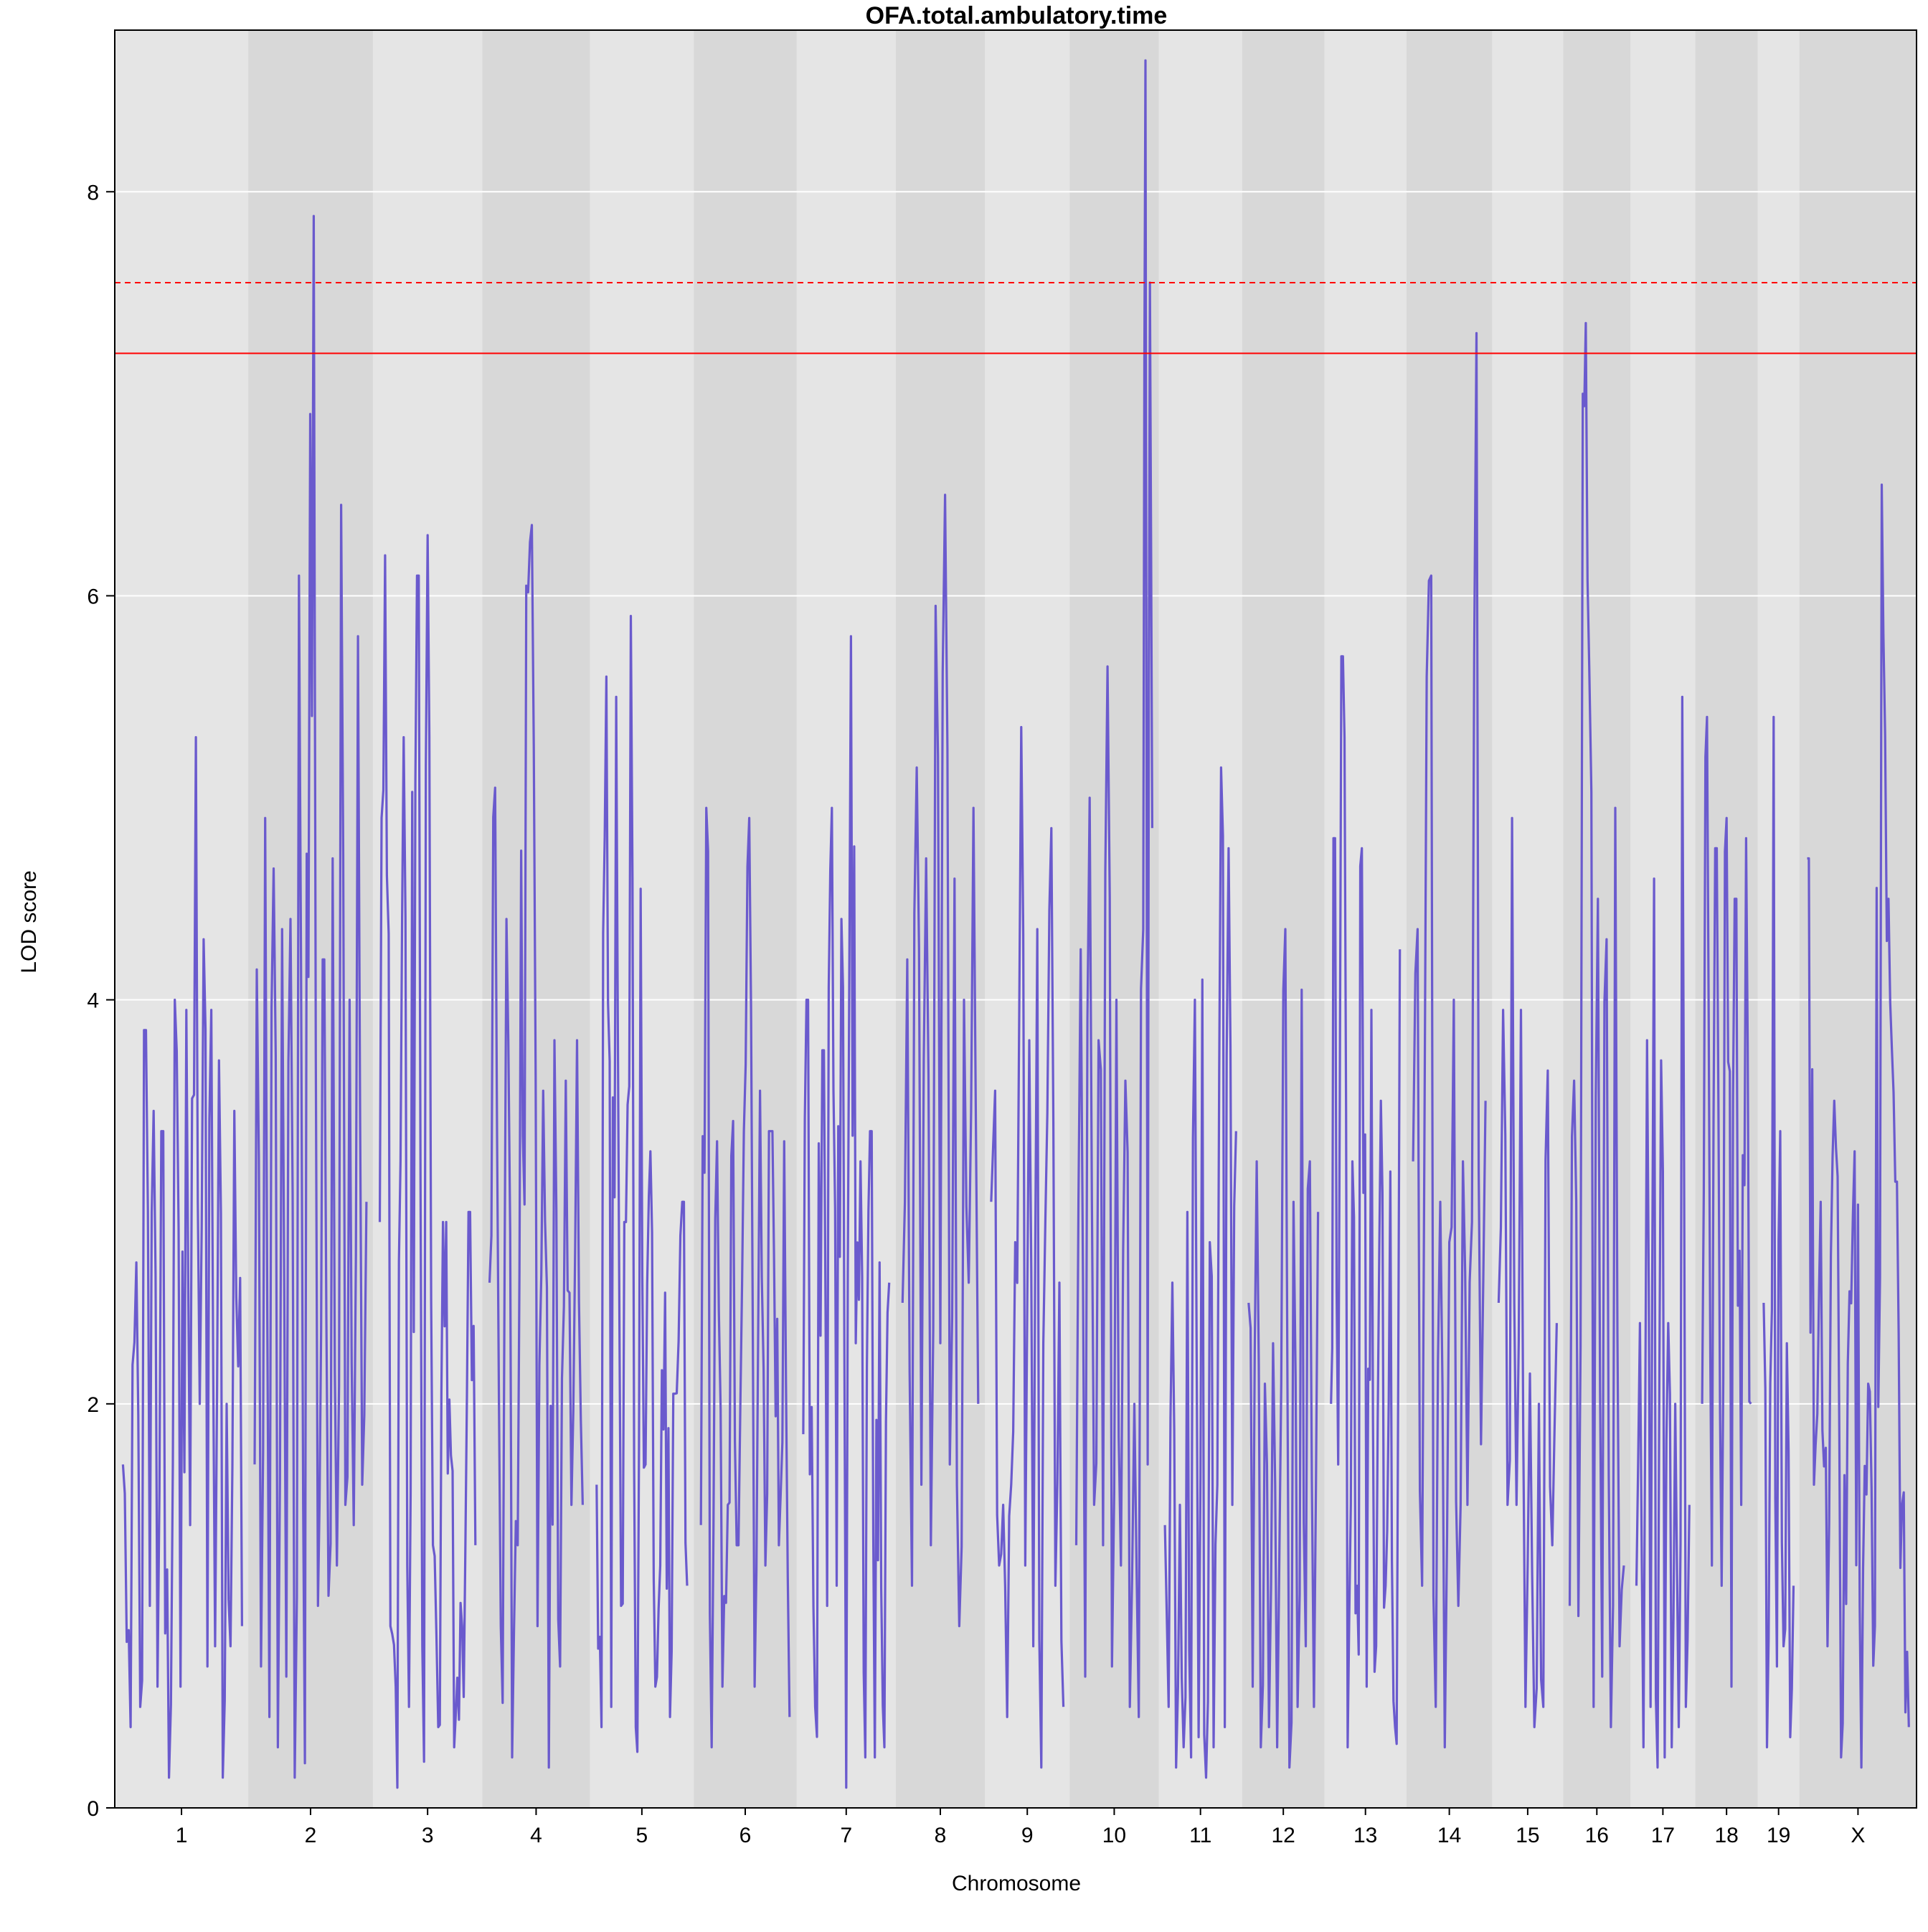 This screenshot has height=1932, width=1928. I want to click on x-tick-label-5: 5, so click(642, 1835).